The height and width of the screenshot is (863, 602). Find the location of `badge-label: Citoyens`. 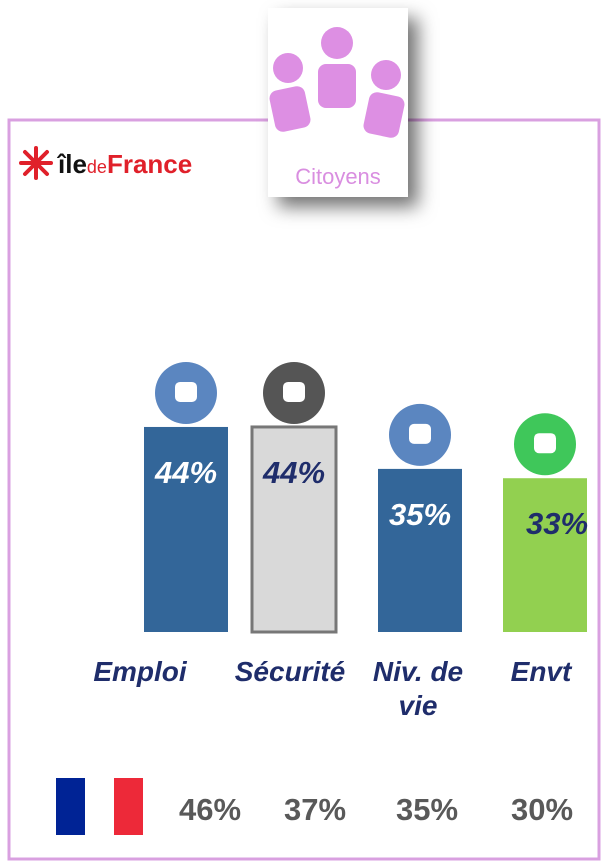

badge-label: Citoyens is located at coordinates (338, 176).